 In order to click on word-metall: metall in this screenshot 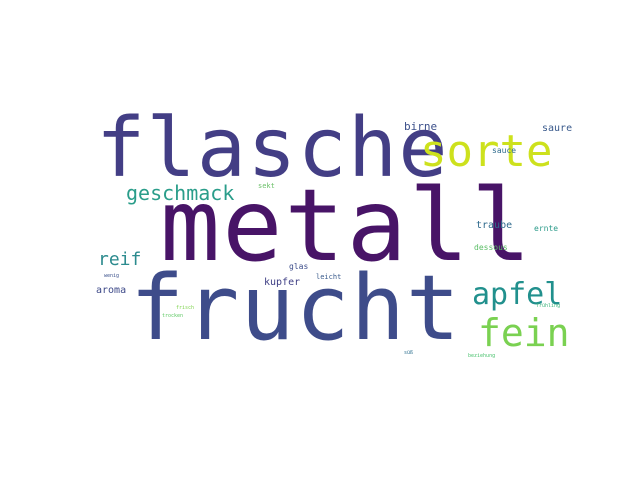, I will do `click(347, 225)`.